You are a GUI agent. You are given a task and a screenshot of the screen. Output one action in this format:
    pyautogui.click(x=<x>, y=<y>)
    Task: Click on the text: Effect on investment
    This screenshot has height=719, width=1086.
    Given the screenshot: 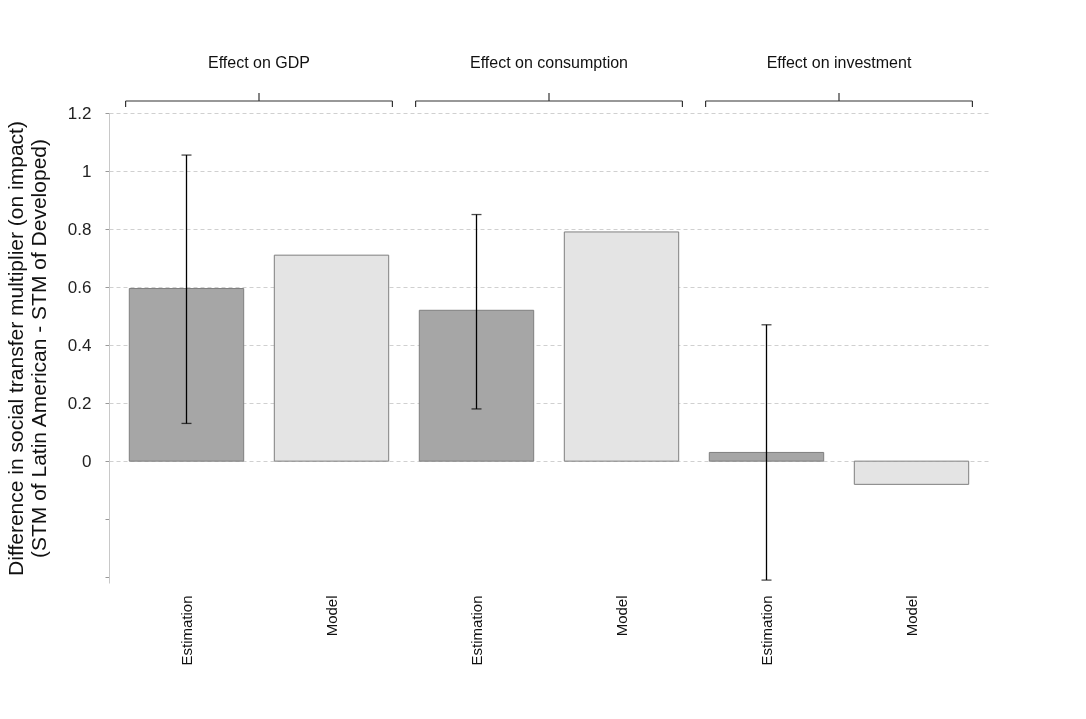 What is the action you would take?
    pyautogui.click(x=839, y=62)
    